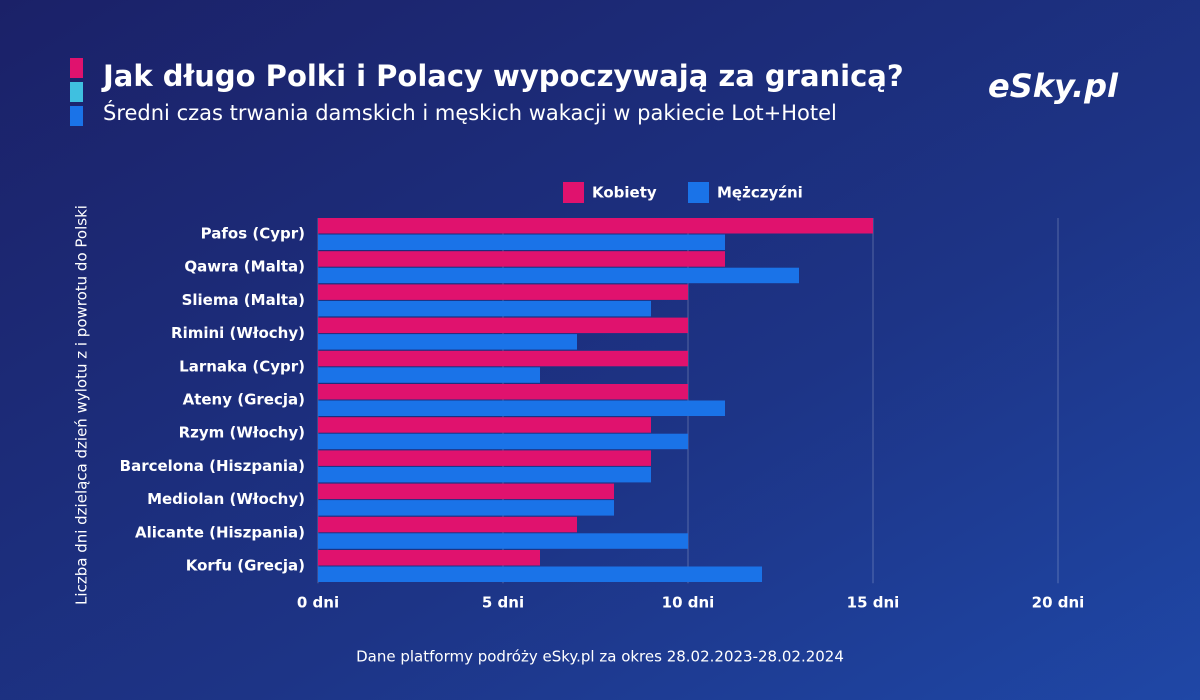 The width and height of the screenshot is (1200, 700). Describe the element at coordinates (244, 400) in the screenshot. I see `y-tick-label: Ateny (Grecja)` at that location.